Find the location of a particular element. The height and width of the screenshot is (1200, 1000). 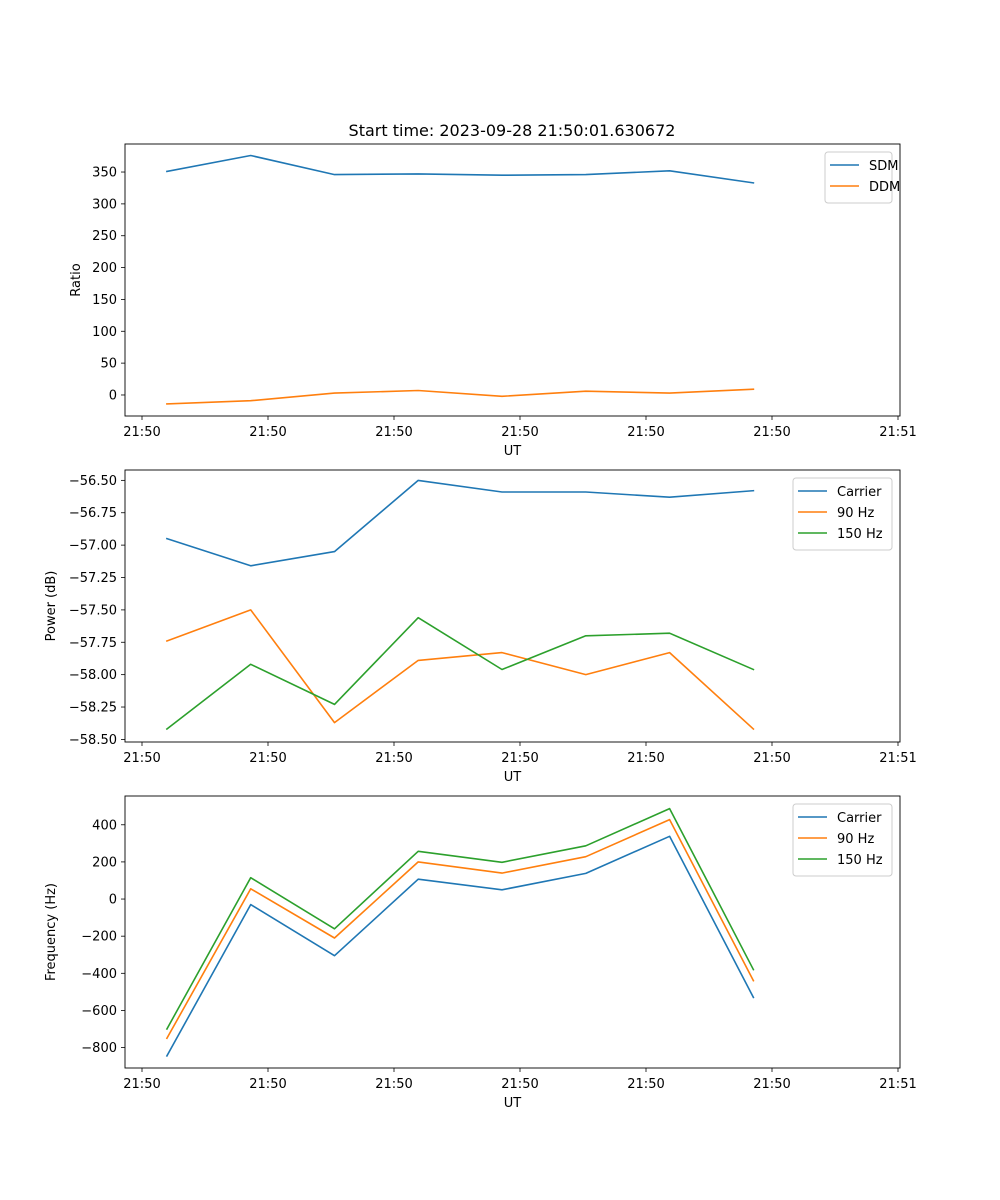

ratio-x-tick-label: 21:51 is located at coordinates (897, 432).